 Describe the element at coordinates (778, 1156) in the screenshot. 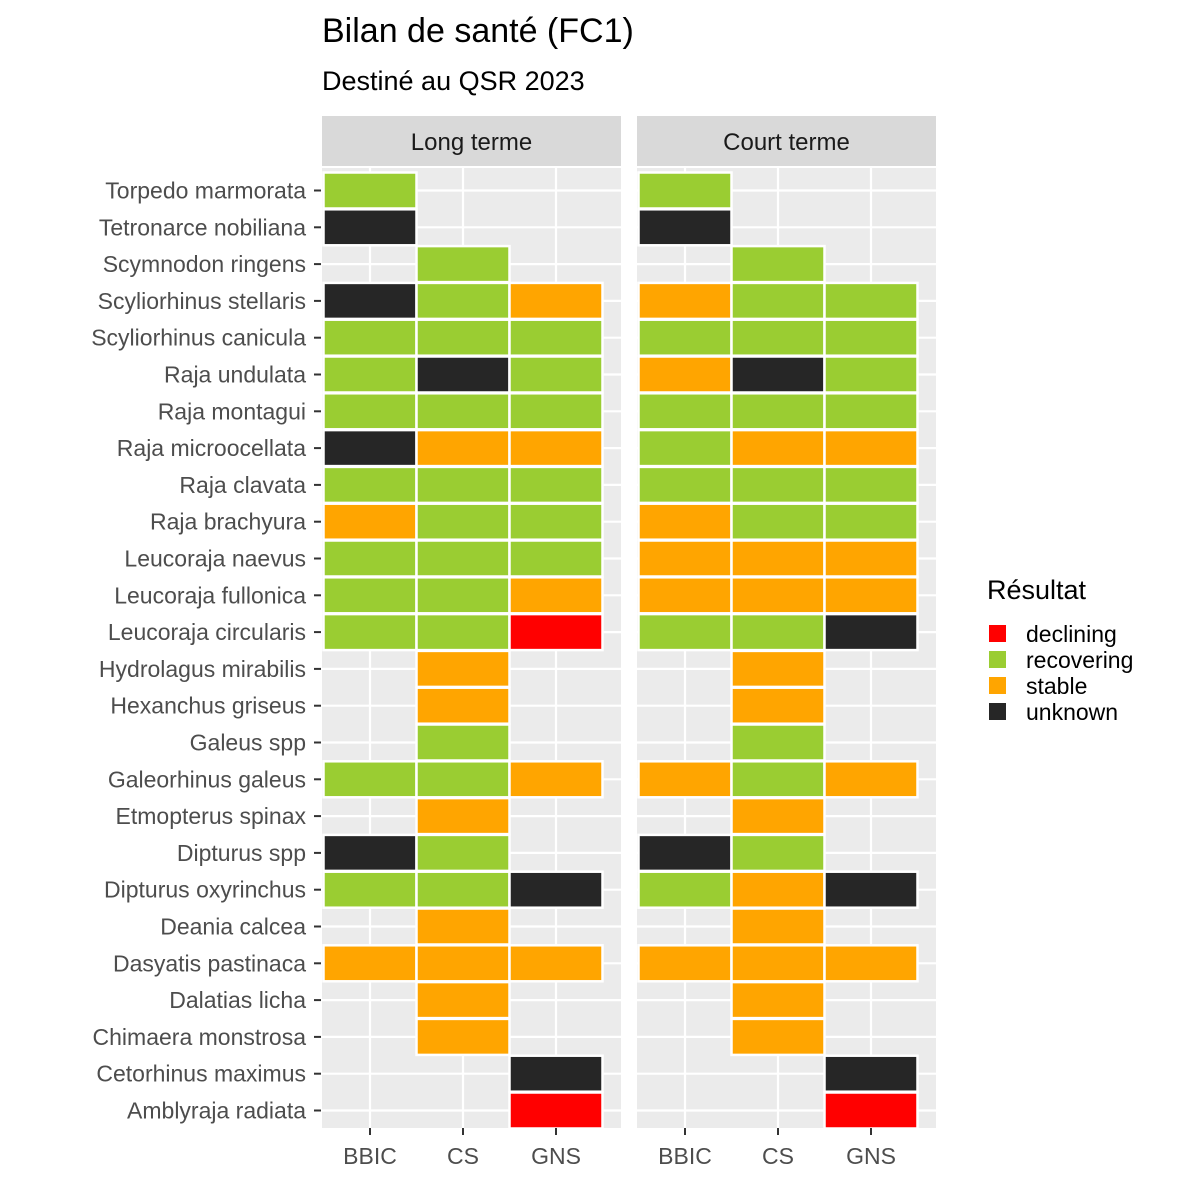

I see `x-tick-label: CS` at that location.